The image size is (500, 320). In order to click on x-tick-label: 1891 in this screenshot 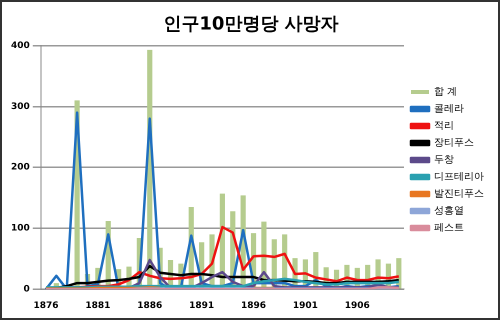, I will do `click(201, 305)`.